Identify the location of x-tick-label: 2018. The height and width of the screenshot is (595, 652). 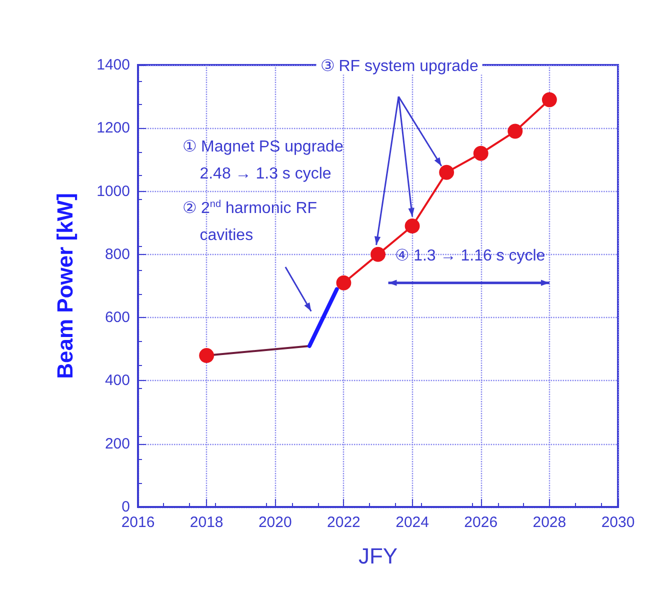
(207, 522).